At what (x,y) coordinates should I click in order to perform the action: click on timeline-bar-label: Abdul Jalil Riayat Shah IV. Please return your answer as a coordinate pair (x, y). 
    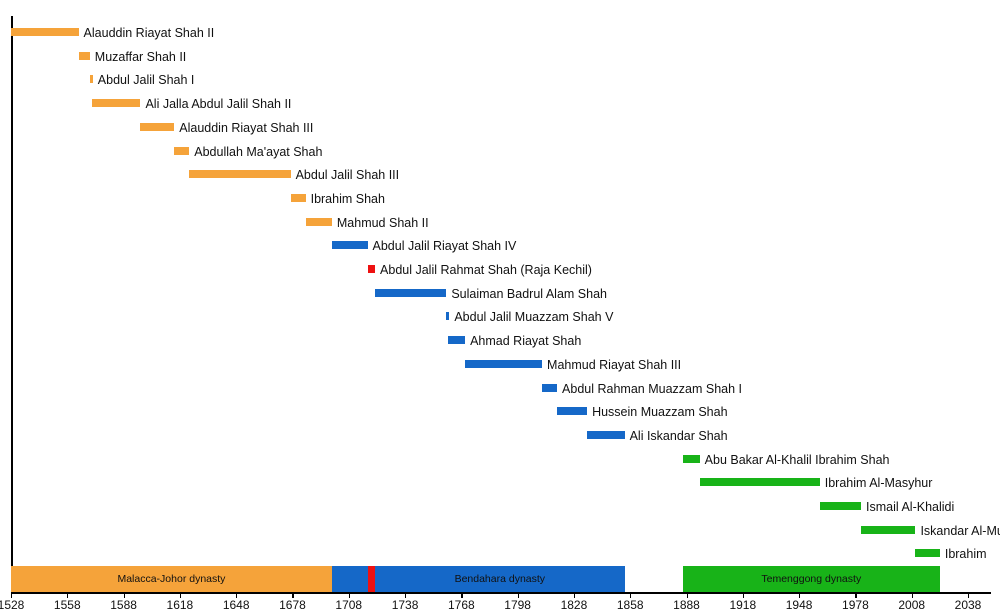
    Looking at the image, I should click on (444, 246).